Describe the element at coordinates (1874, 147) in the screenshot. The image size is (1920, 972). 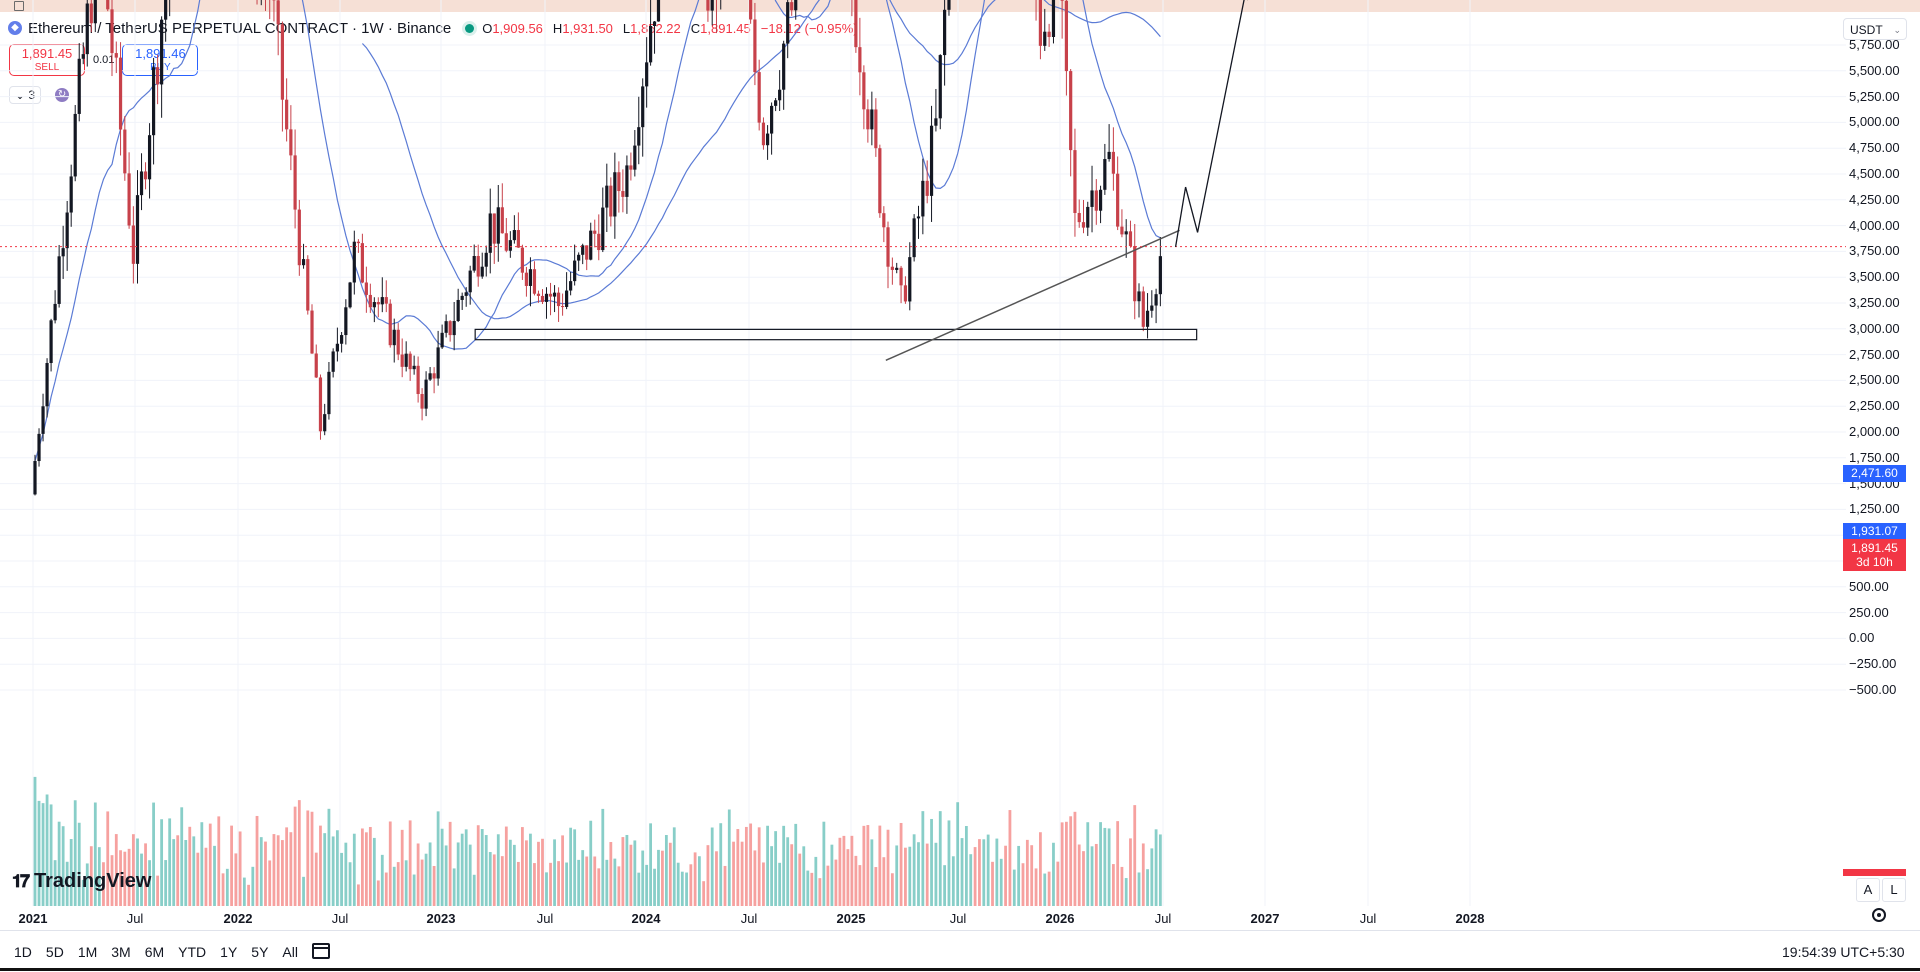
I see `price-axis-label: 4,750.00` at that location.